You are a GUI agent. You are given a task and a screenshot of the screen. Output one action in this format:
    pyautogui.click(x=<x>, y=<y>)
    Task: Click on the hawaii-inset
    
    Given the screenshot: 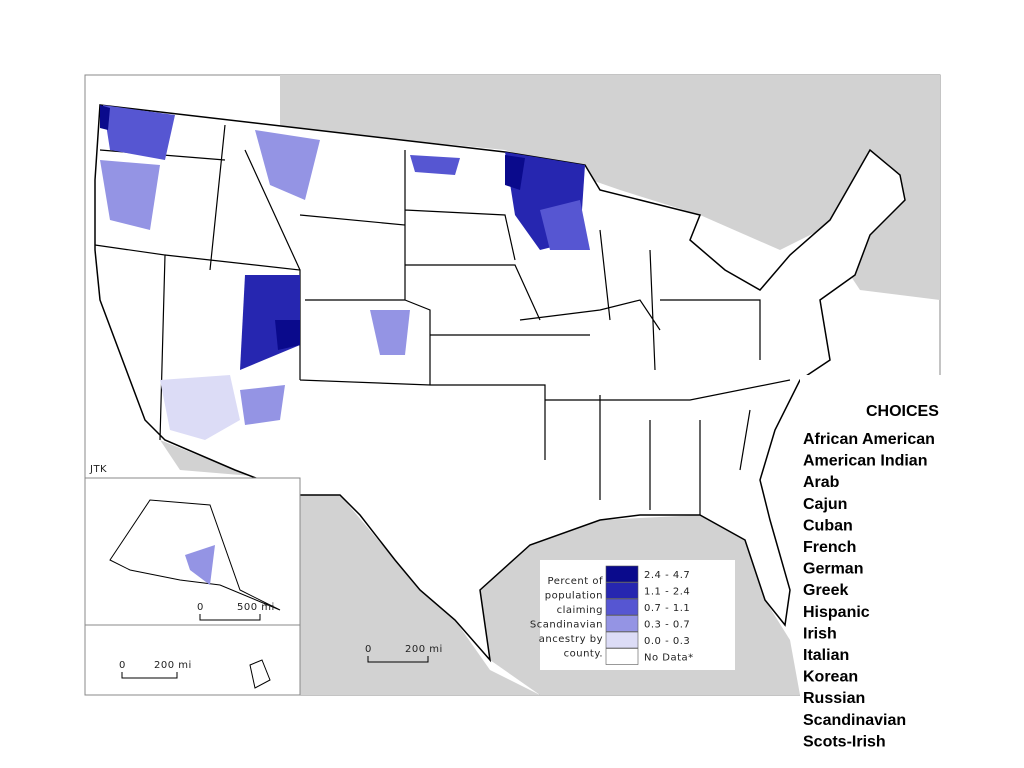 What is the action you would take?
    pyautogui.click(x=192, y=660)
    